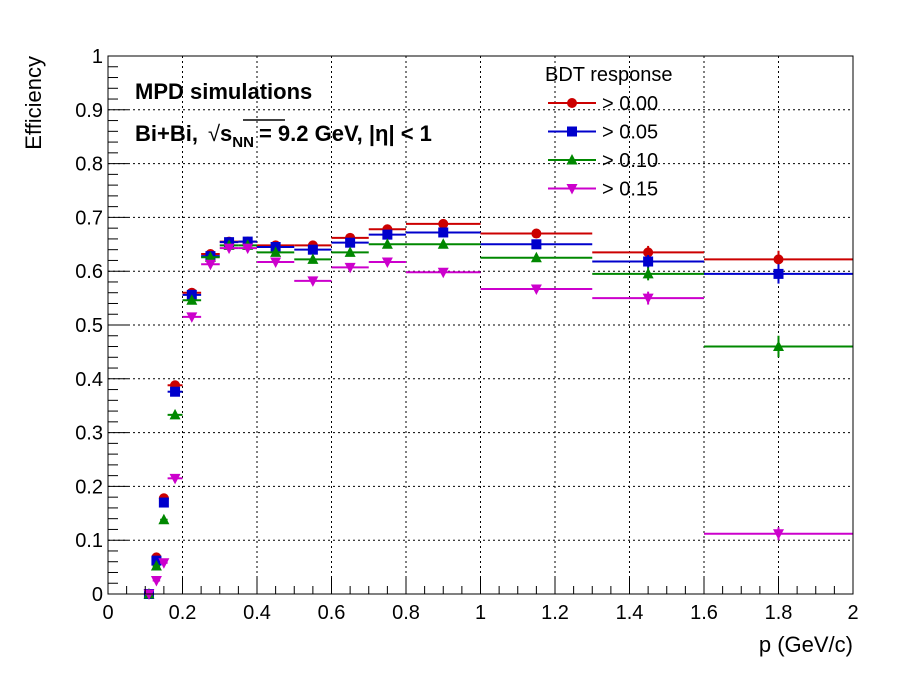 The width and height of the screenshot is (898, 676). What do you see at coordinates (97, 57) in the screenshot?
I see `y-tick-label: 1` at bounding box center [97, 57].